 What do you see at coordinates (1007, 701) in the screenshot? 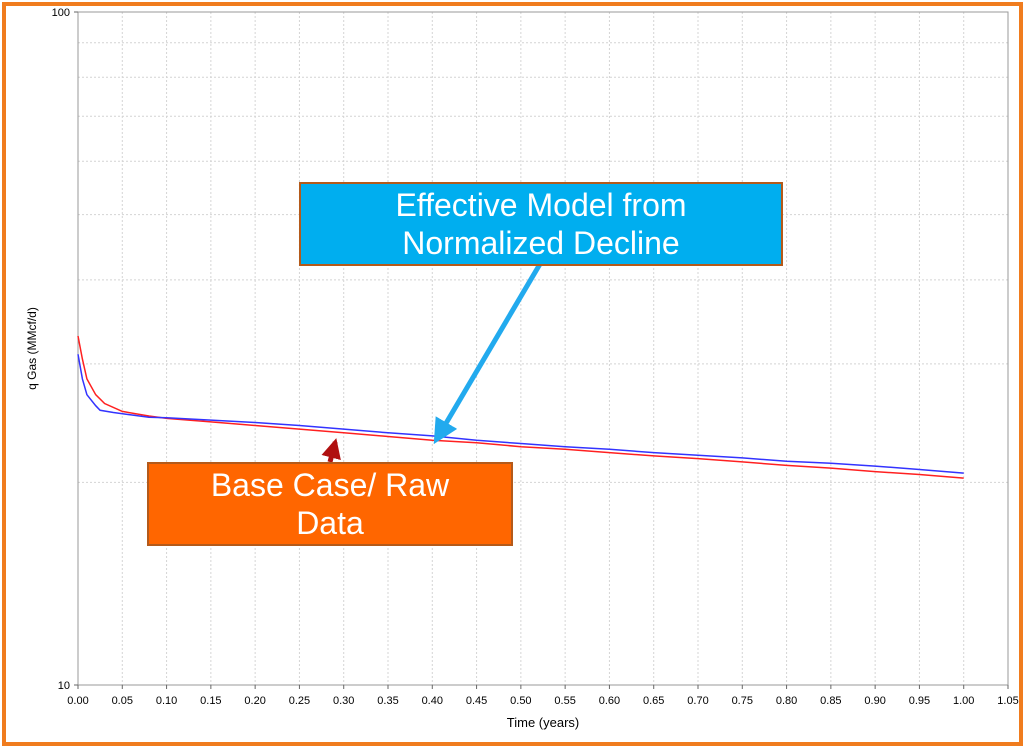
I see `x-tick-label: 1.05` at bounding box center [1007, 701].